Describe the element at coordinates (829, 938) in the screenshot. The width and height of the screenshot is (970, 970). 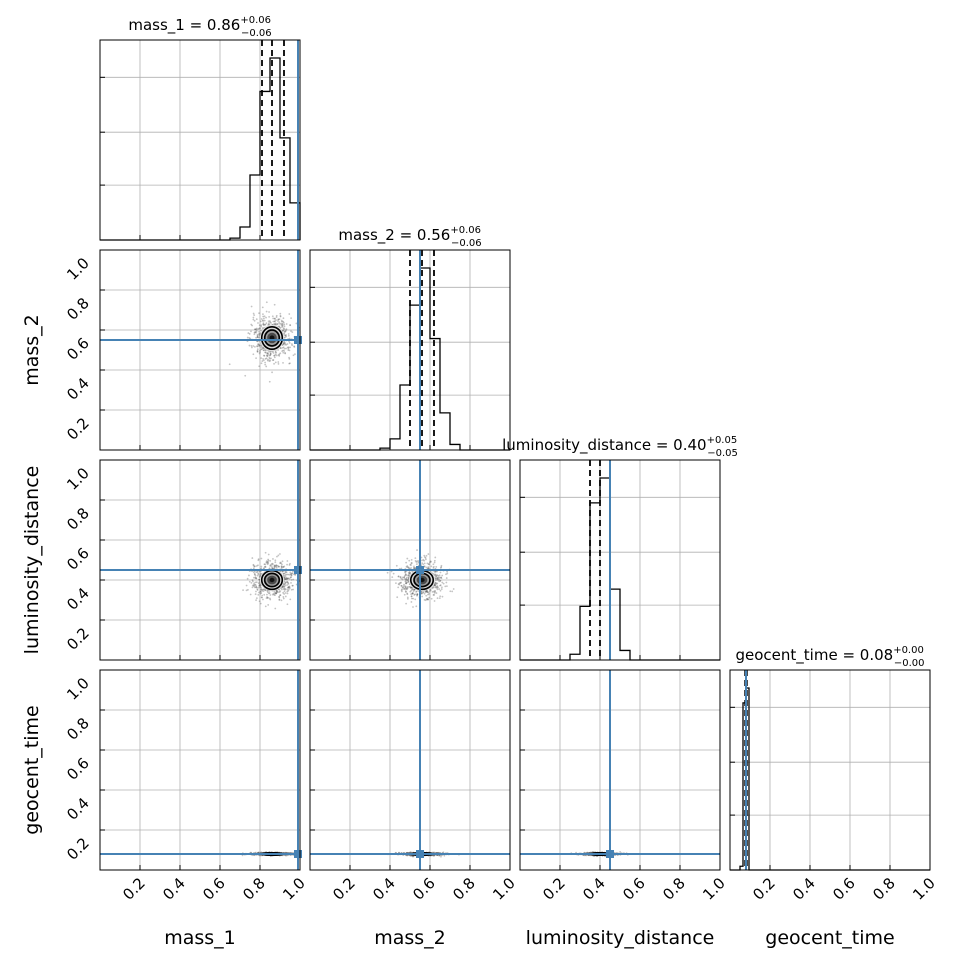
I see `x-axis-label-geocent_time: geocent_time` at that location.